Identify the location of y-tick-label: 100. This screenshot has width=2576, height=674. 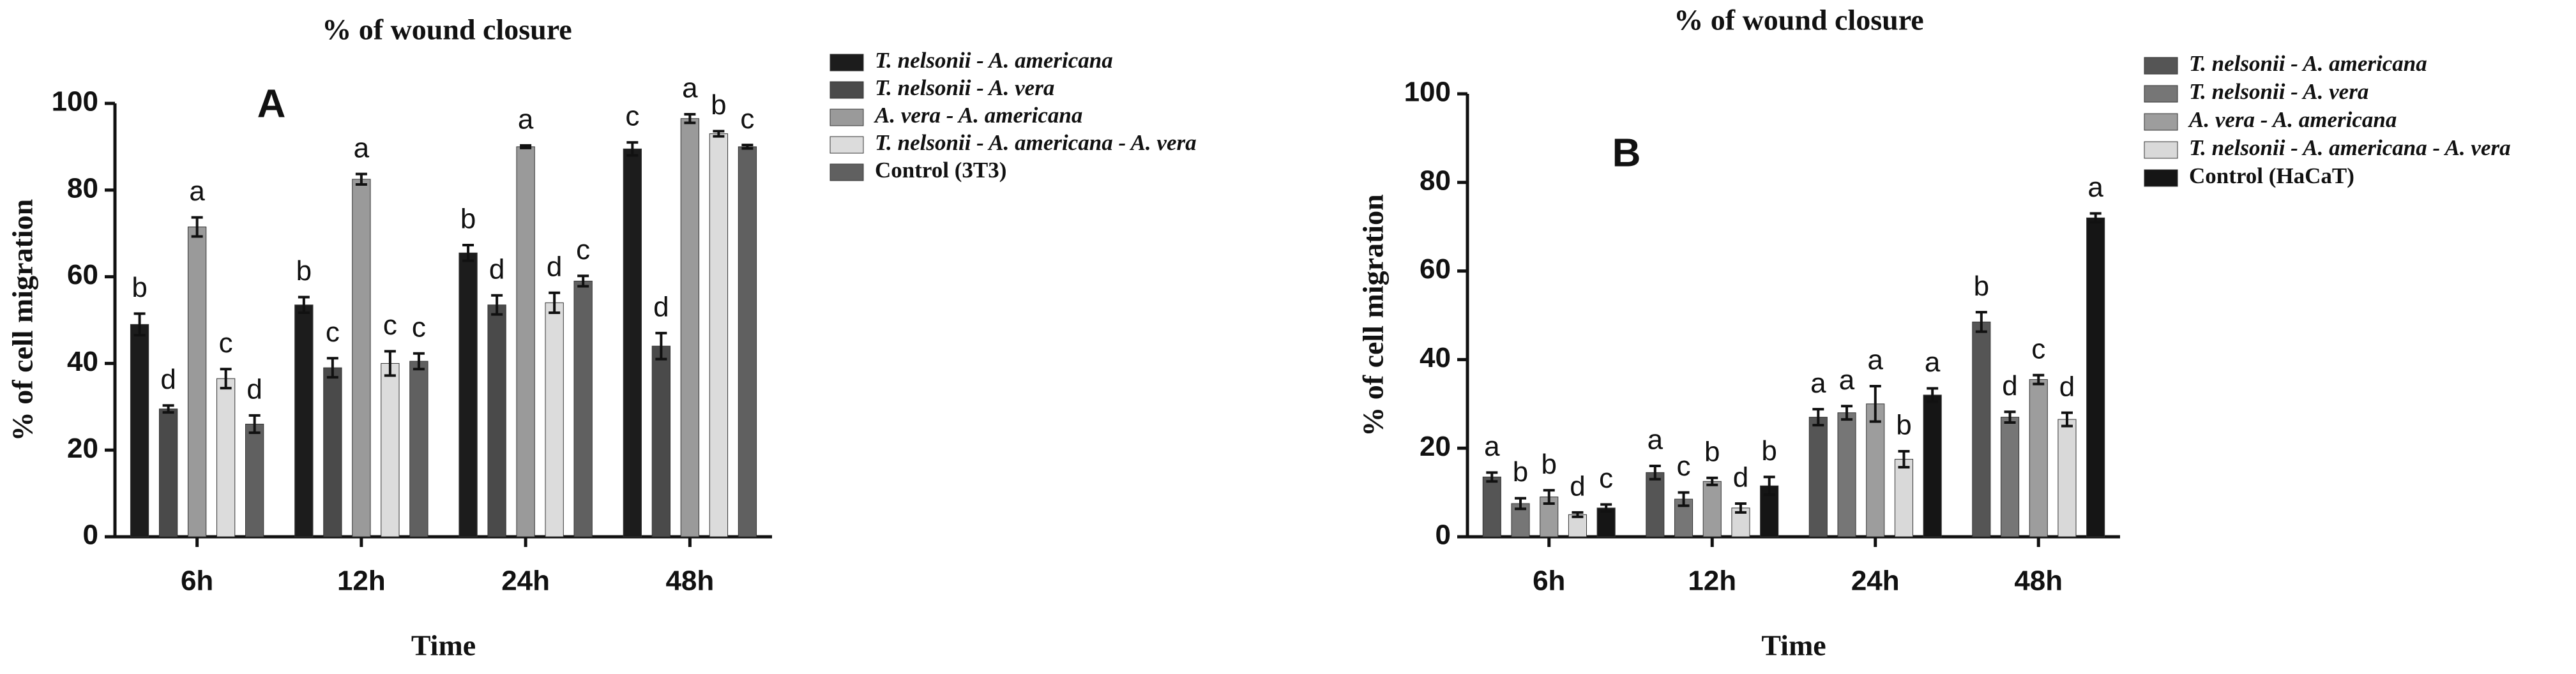
(75, 101).